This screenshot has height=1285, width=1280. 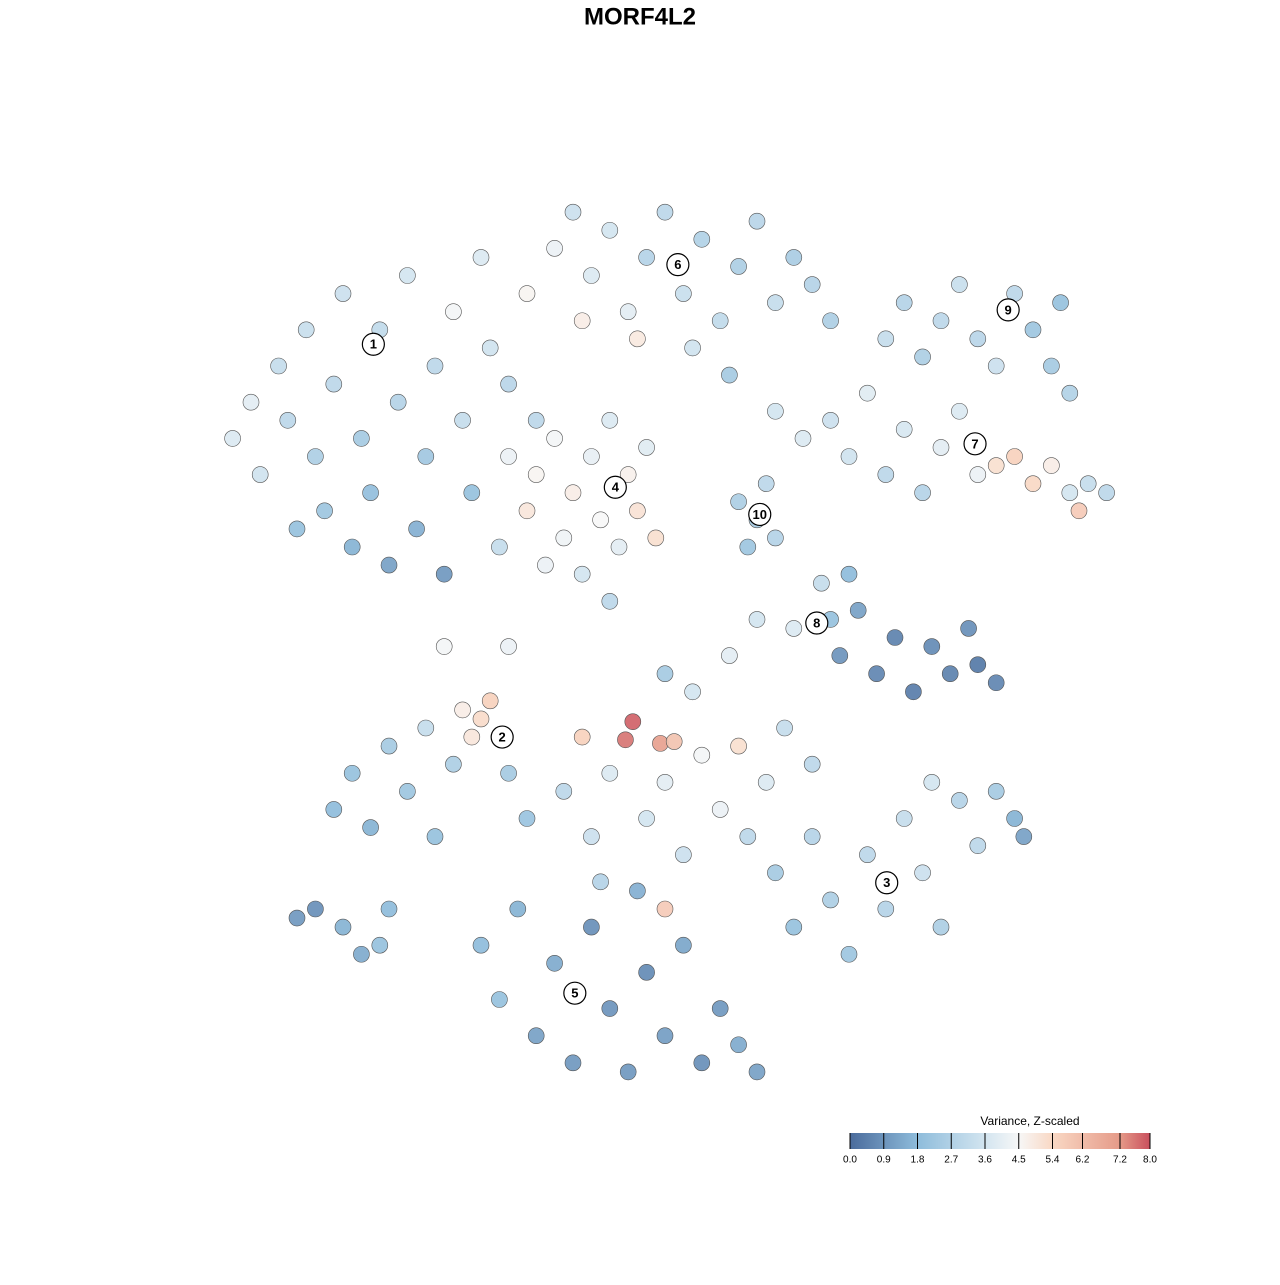 I want to click on cluster-label: 6, so click(x=677, y=264).